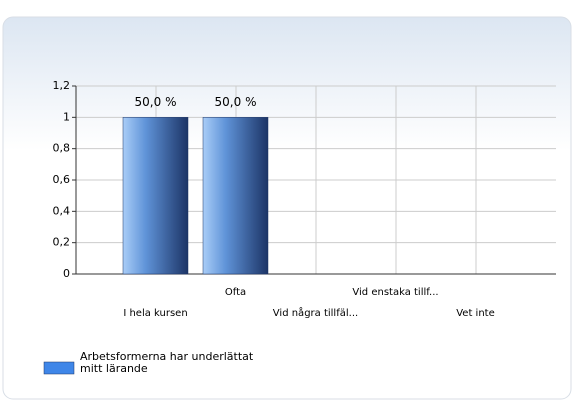  Describe the element at coordinates (59, 368) in the screenshot. I see `legend-swatch` at that location.